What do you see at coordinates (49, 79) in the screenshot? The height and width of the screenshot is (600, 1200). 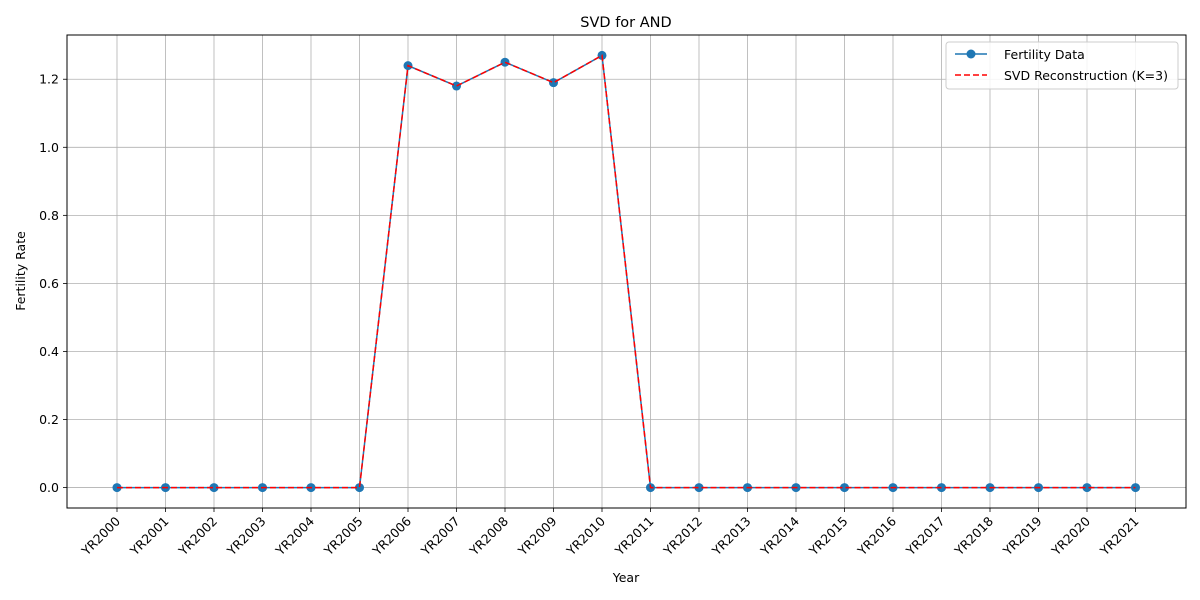 I see `y-tick-label: 1.2` at bounding box center [49, 79].